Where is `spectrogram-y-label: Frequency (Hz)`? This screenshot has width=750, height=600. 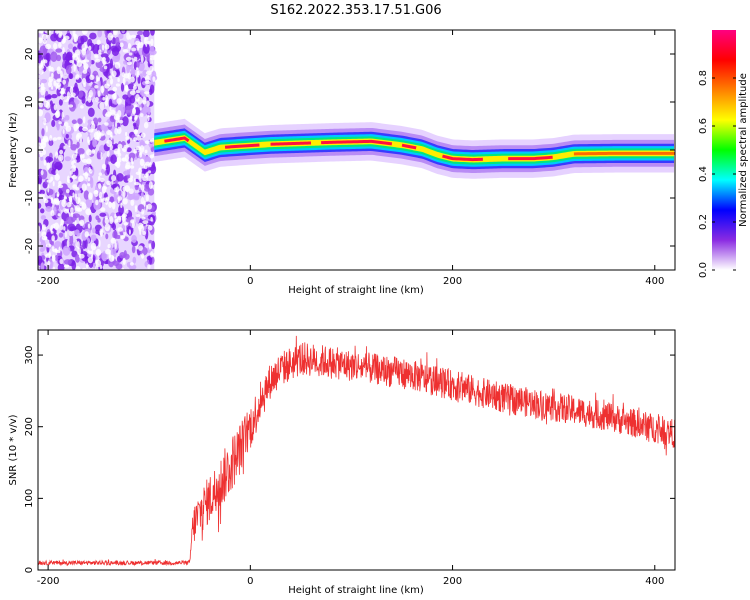
spectrogram-y-label: Frequency (Hz) is located at coordinates (13, 150).